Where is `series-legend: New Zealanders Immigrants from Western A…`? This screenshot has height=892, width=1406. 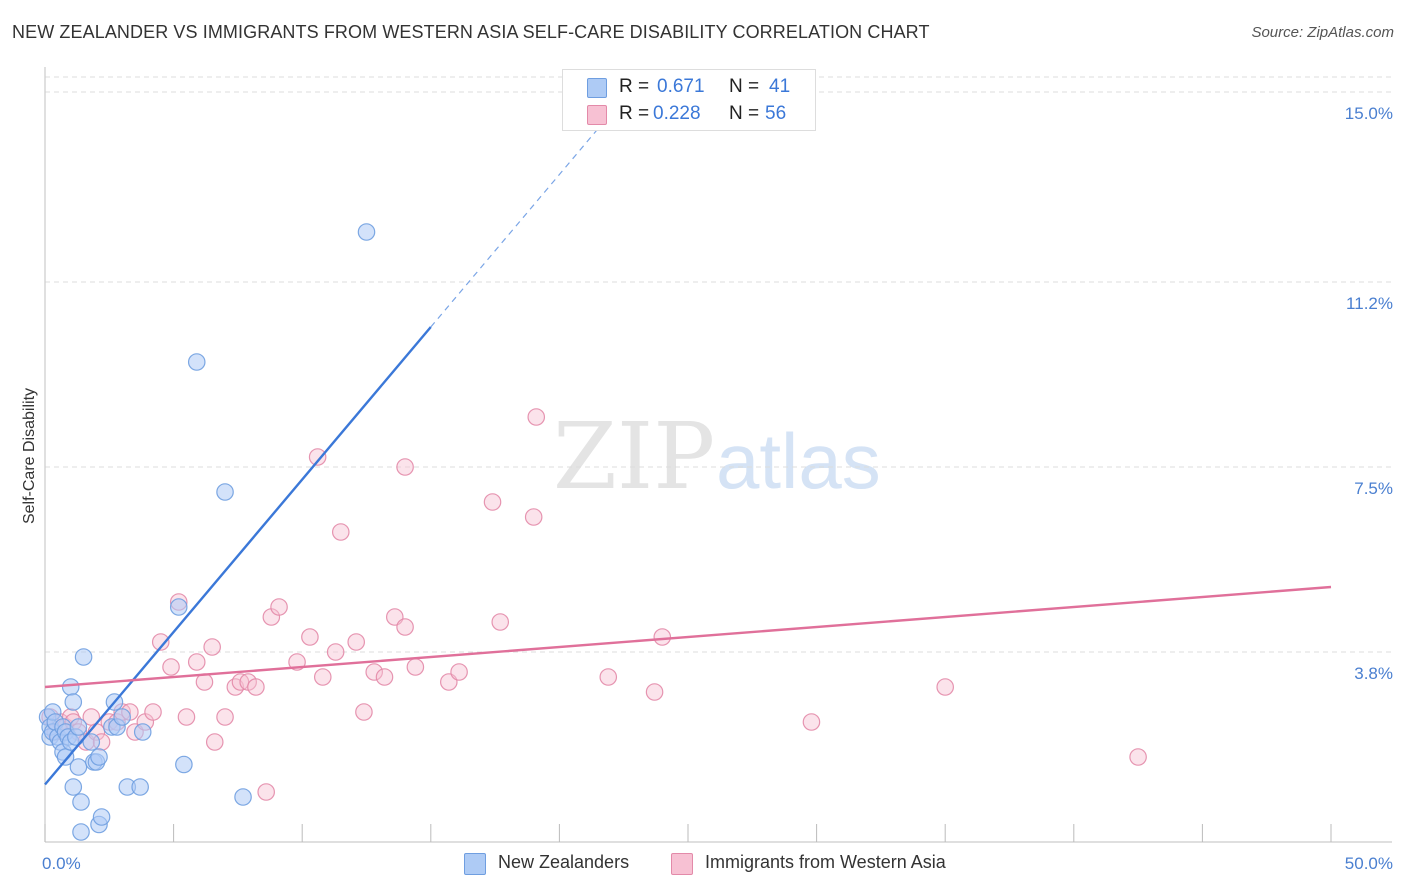
series-legend: New Zealanders Immigrants from Western A… is located at coordinates (703, 865).